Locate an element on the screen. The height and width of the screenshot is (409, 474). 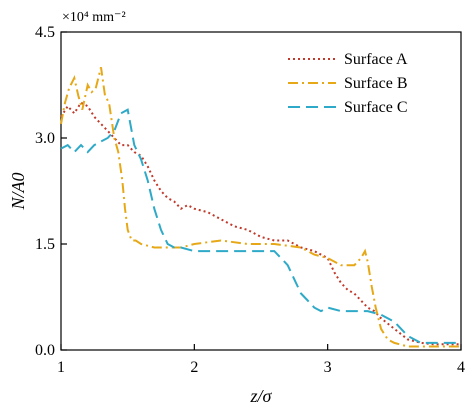
y-tick-label: 0.0 is located at coordinates (45, 350).